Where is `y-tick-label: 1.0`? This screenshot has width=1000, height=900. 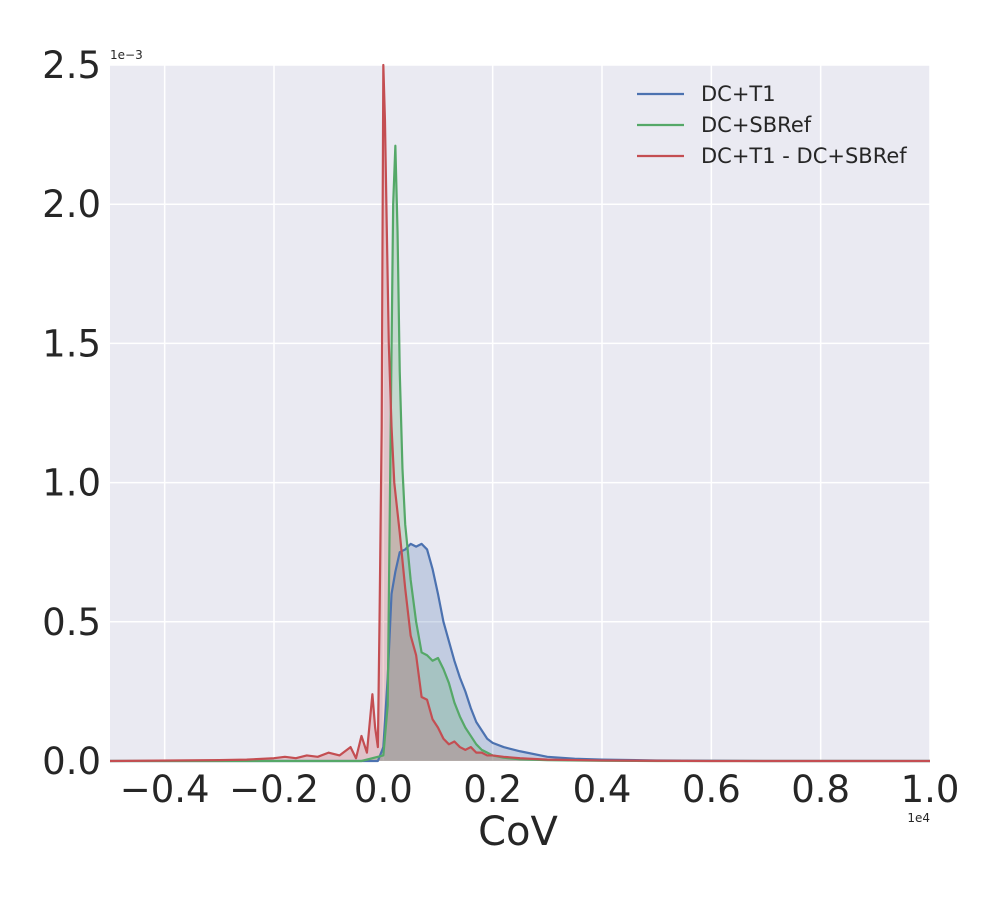
y-tick-label: 1.0 is located at coordinates (71, 483).